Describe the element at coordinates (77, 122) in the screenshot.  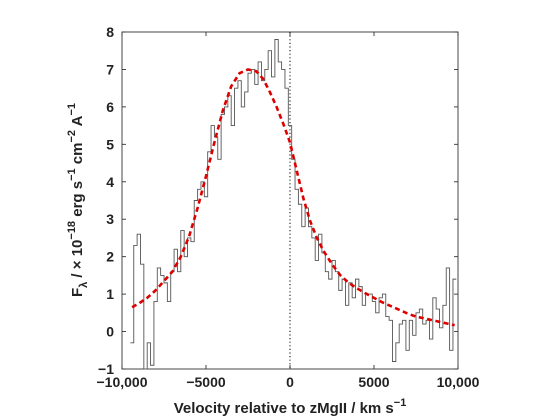
I see `y-axis-label-part: A` at that location.